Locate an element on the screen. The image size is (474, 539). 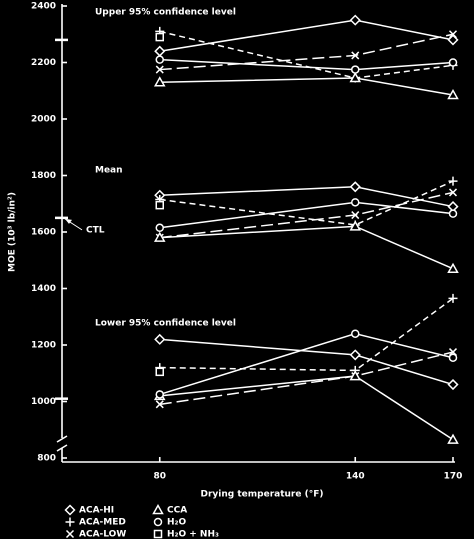
y-tick-label: 800 is located at coordinates (46, 459).